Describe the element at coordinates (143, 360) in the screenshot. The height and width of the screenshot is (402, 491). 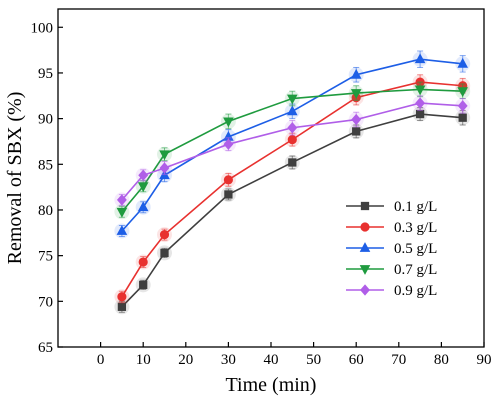
I see `x-tick-label: 10` at that location.